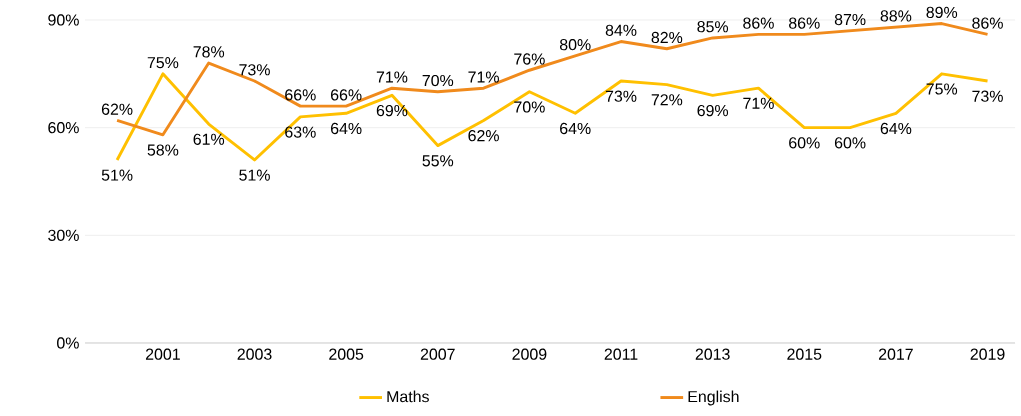  What do you see at coordinates (437, 354) in the screenshot?
I see `x-tick-label: 2007` at bounding box center [437, 354].